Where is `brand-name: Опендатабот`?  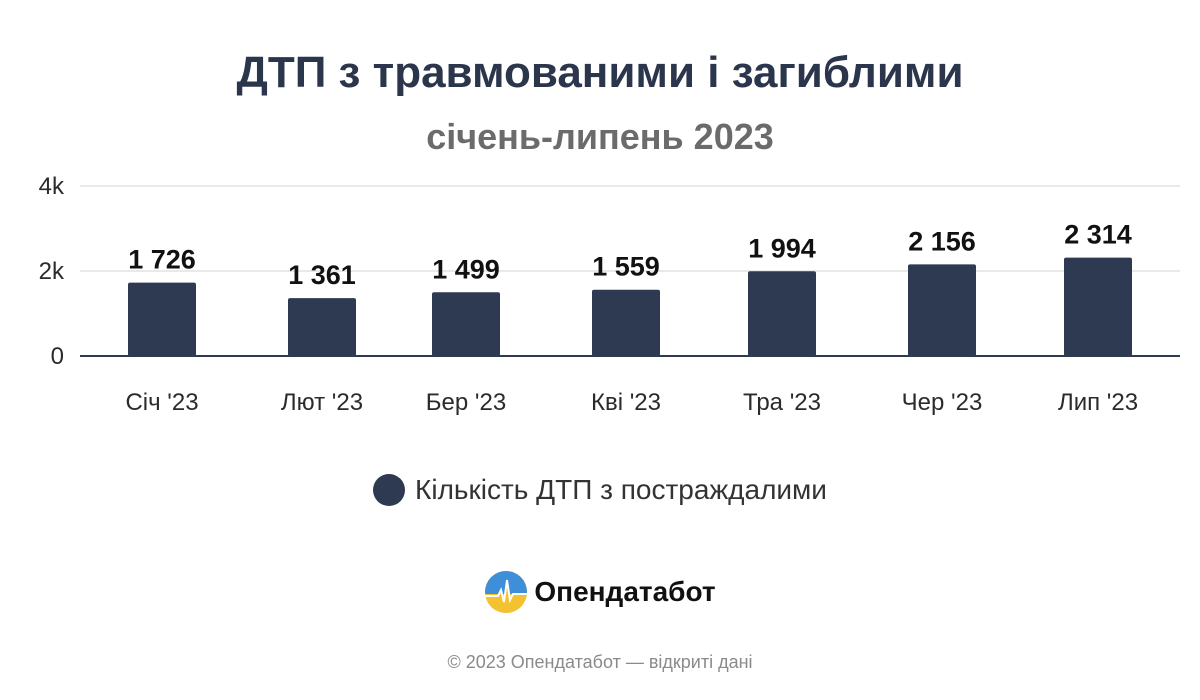
brand-name: Опендатабот is located at coordinates (625, 591).